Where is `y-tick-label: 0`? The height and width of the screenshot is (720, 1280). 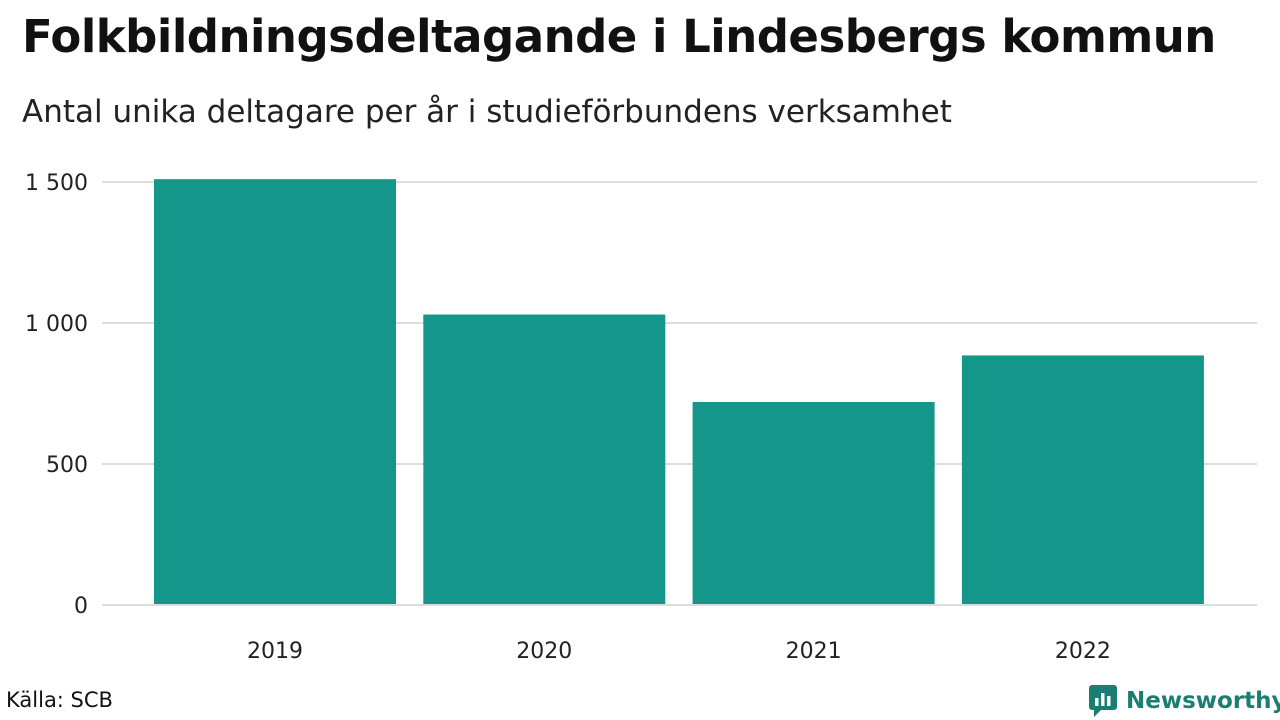
y-tick-label: 0 is located at coordinates (81, 606).